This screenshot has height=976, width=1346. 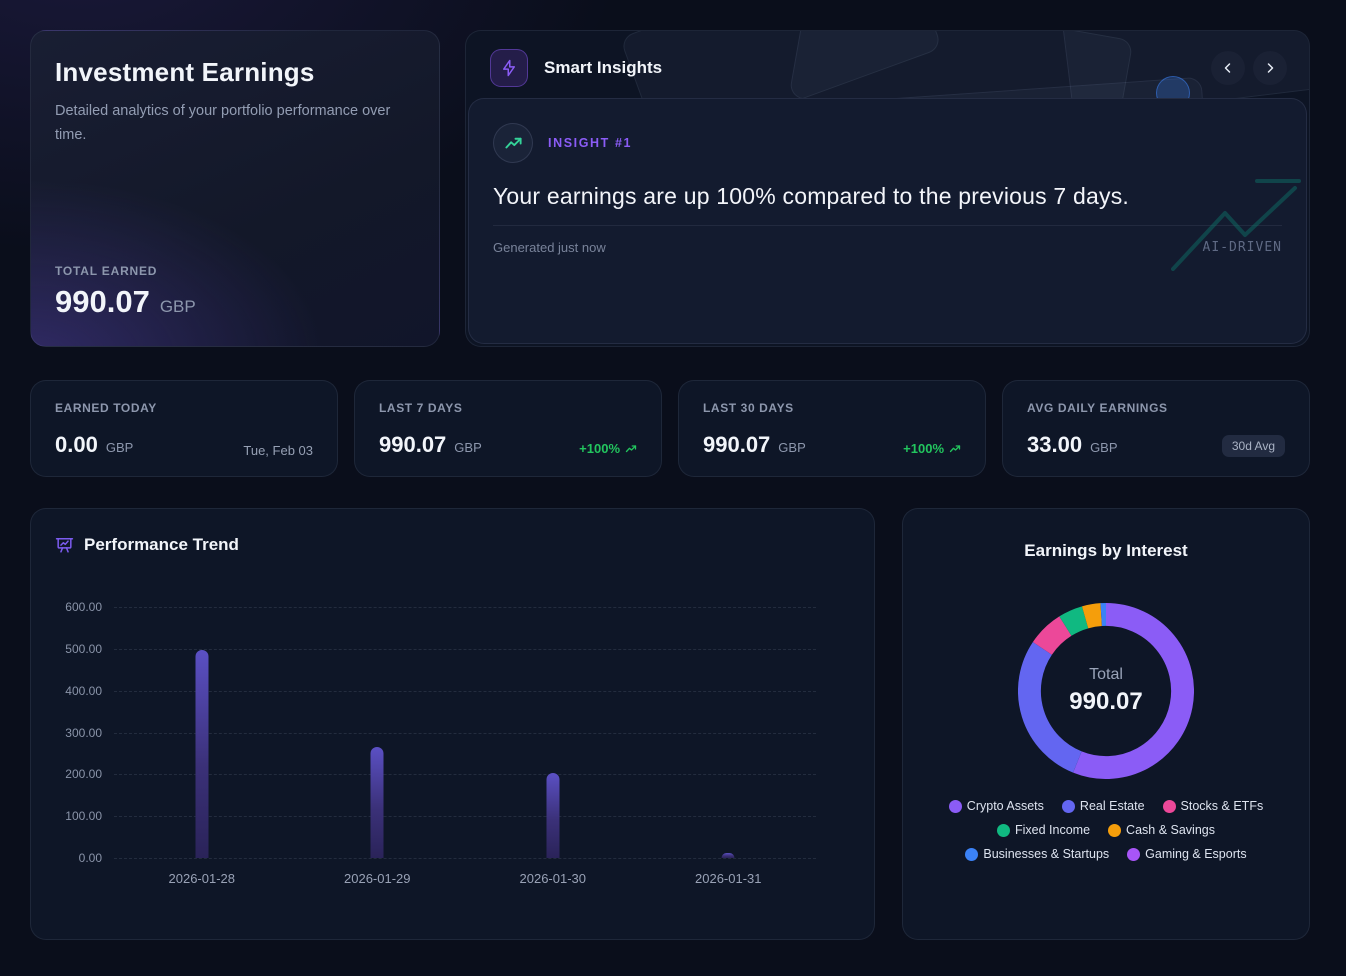 I want to click on decorative-trend-line, so click(x=1236, y=225).